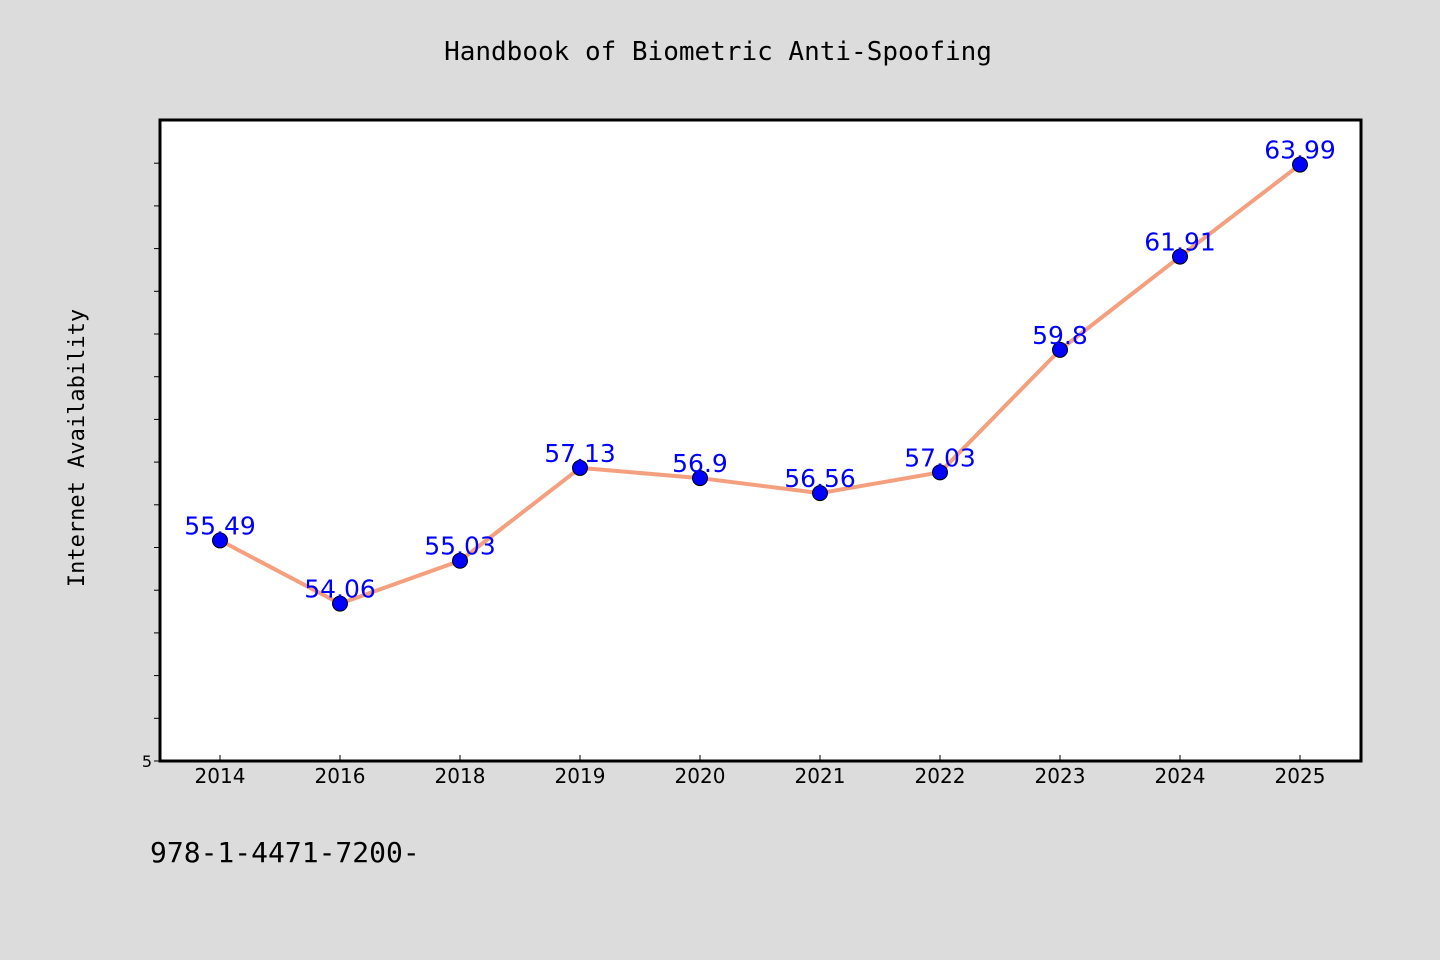 The image size is (1440, 960). I want to click on chart-title: Handbook of Biometric Anti-Spoofing, so click(718, 52).